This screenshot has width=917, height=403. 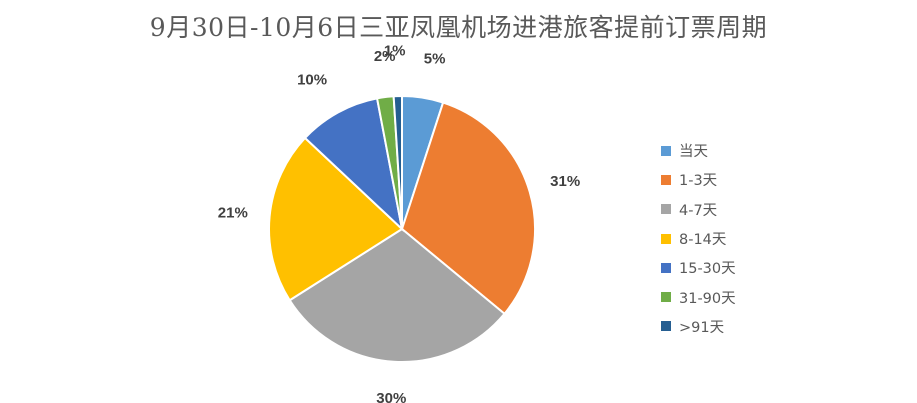 What do you see at coordinates (233, 213) in the screenshot?
I see `slice-data-label: 21%` at bounding box center [233, 213].